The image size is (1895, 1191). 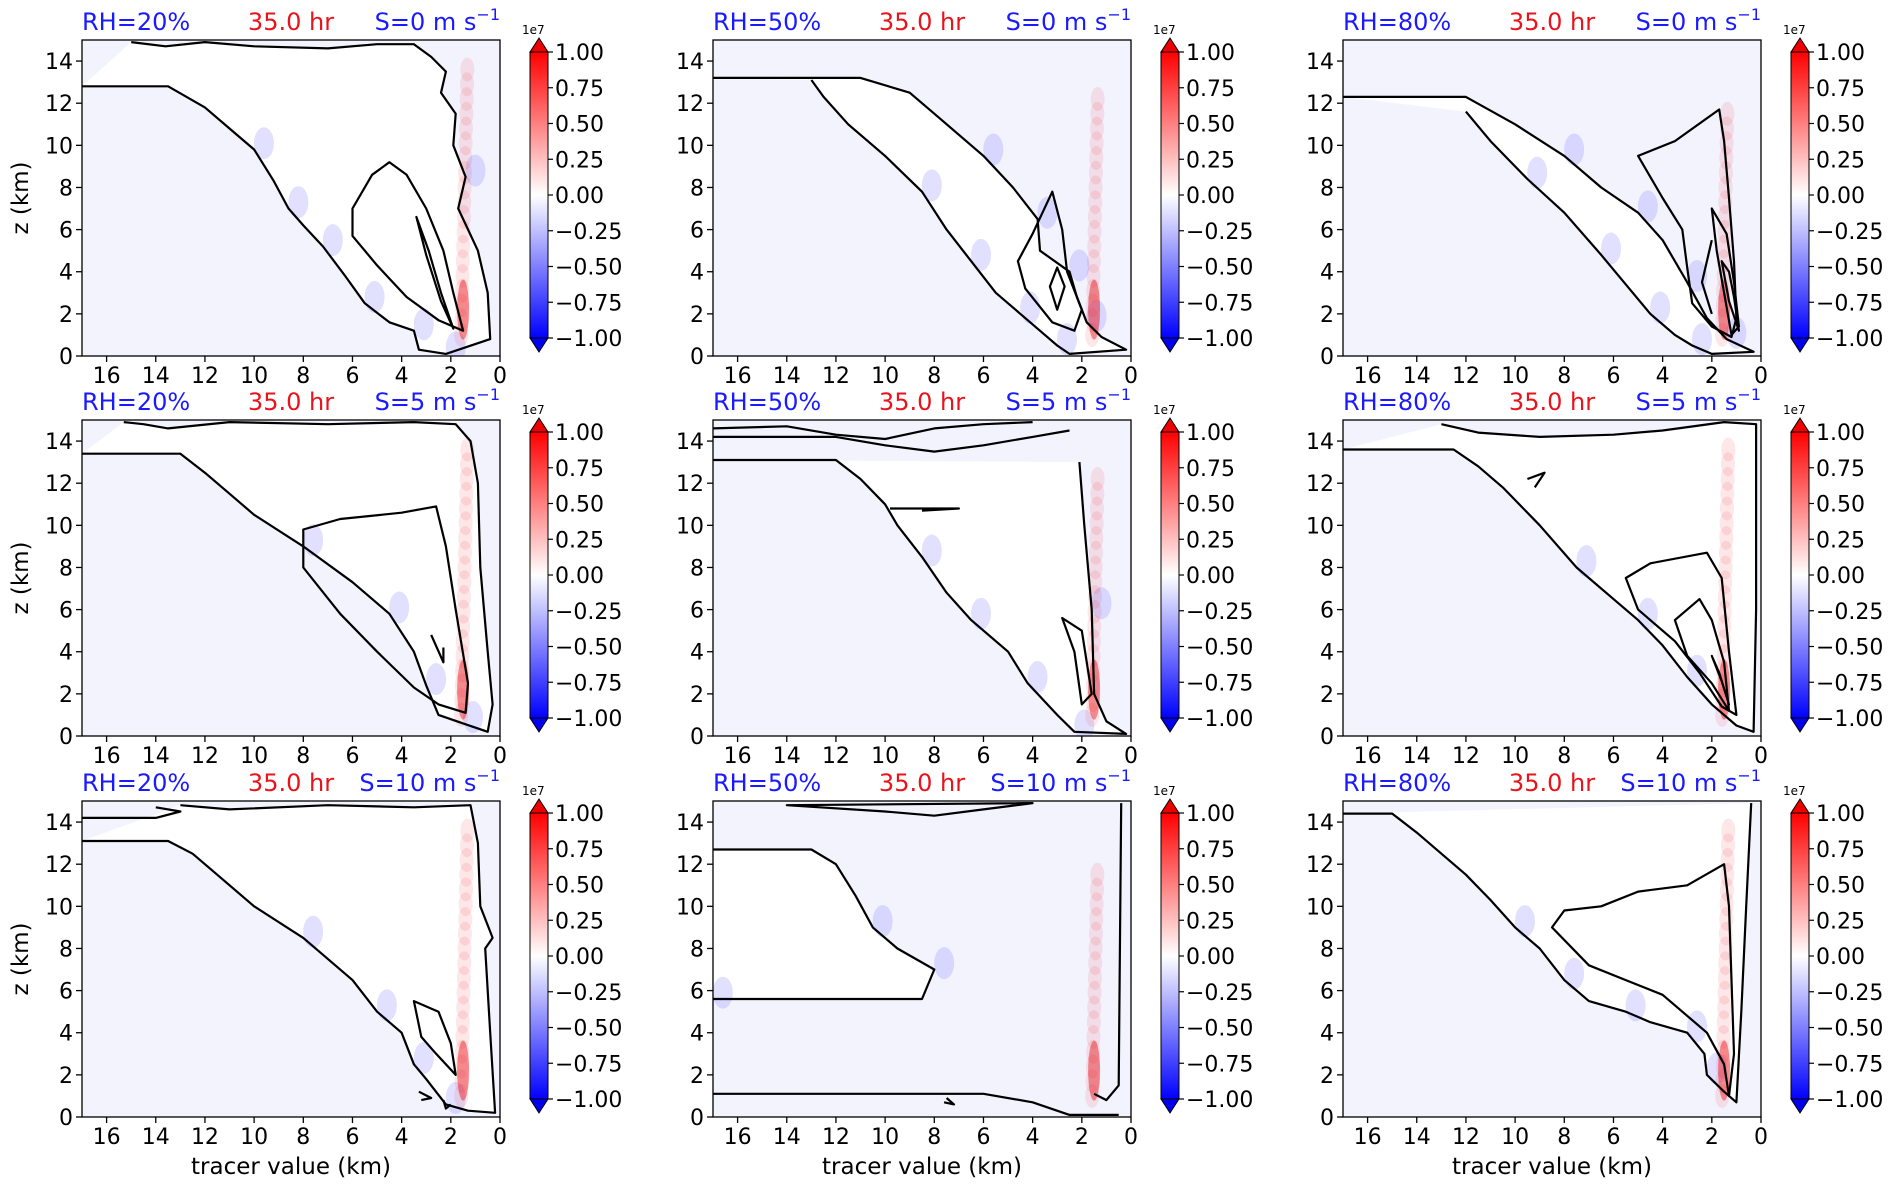 I want to click on colorbar-tick-label: −1.00, so click(x=1849, y=1100).